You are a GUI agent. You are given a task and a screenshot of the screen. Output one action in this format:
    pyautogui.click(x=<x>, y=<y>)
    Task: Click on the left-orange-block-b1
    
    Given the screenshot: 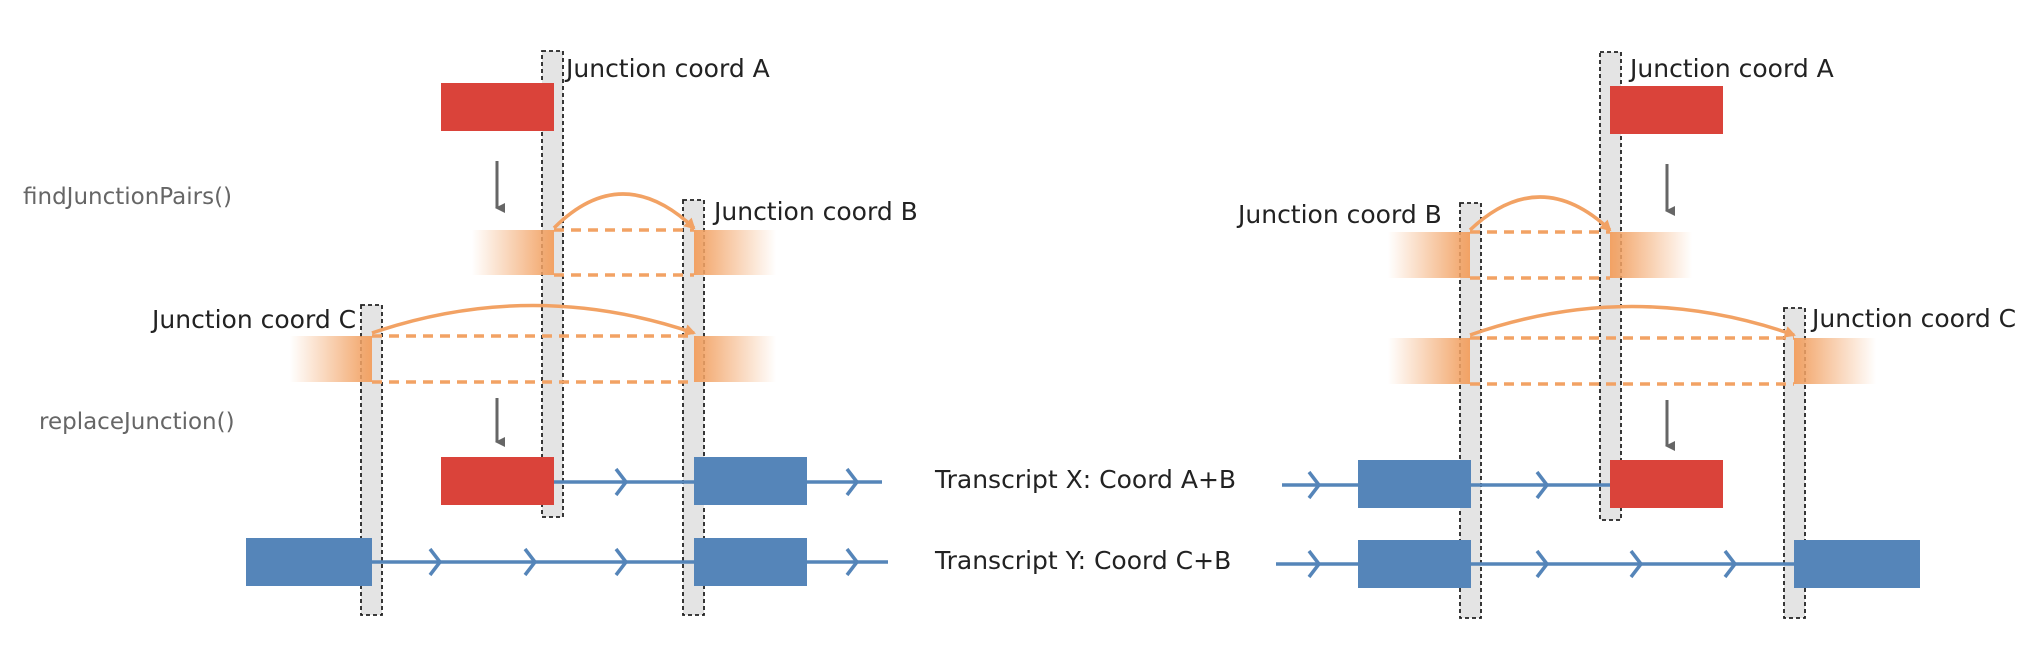 What is the action you would take?
    pyautogui.click(x=735, y=252)
    